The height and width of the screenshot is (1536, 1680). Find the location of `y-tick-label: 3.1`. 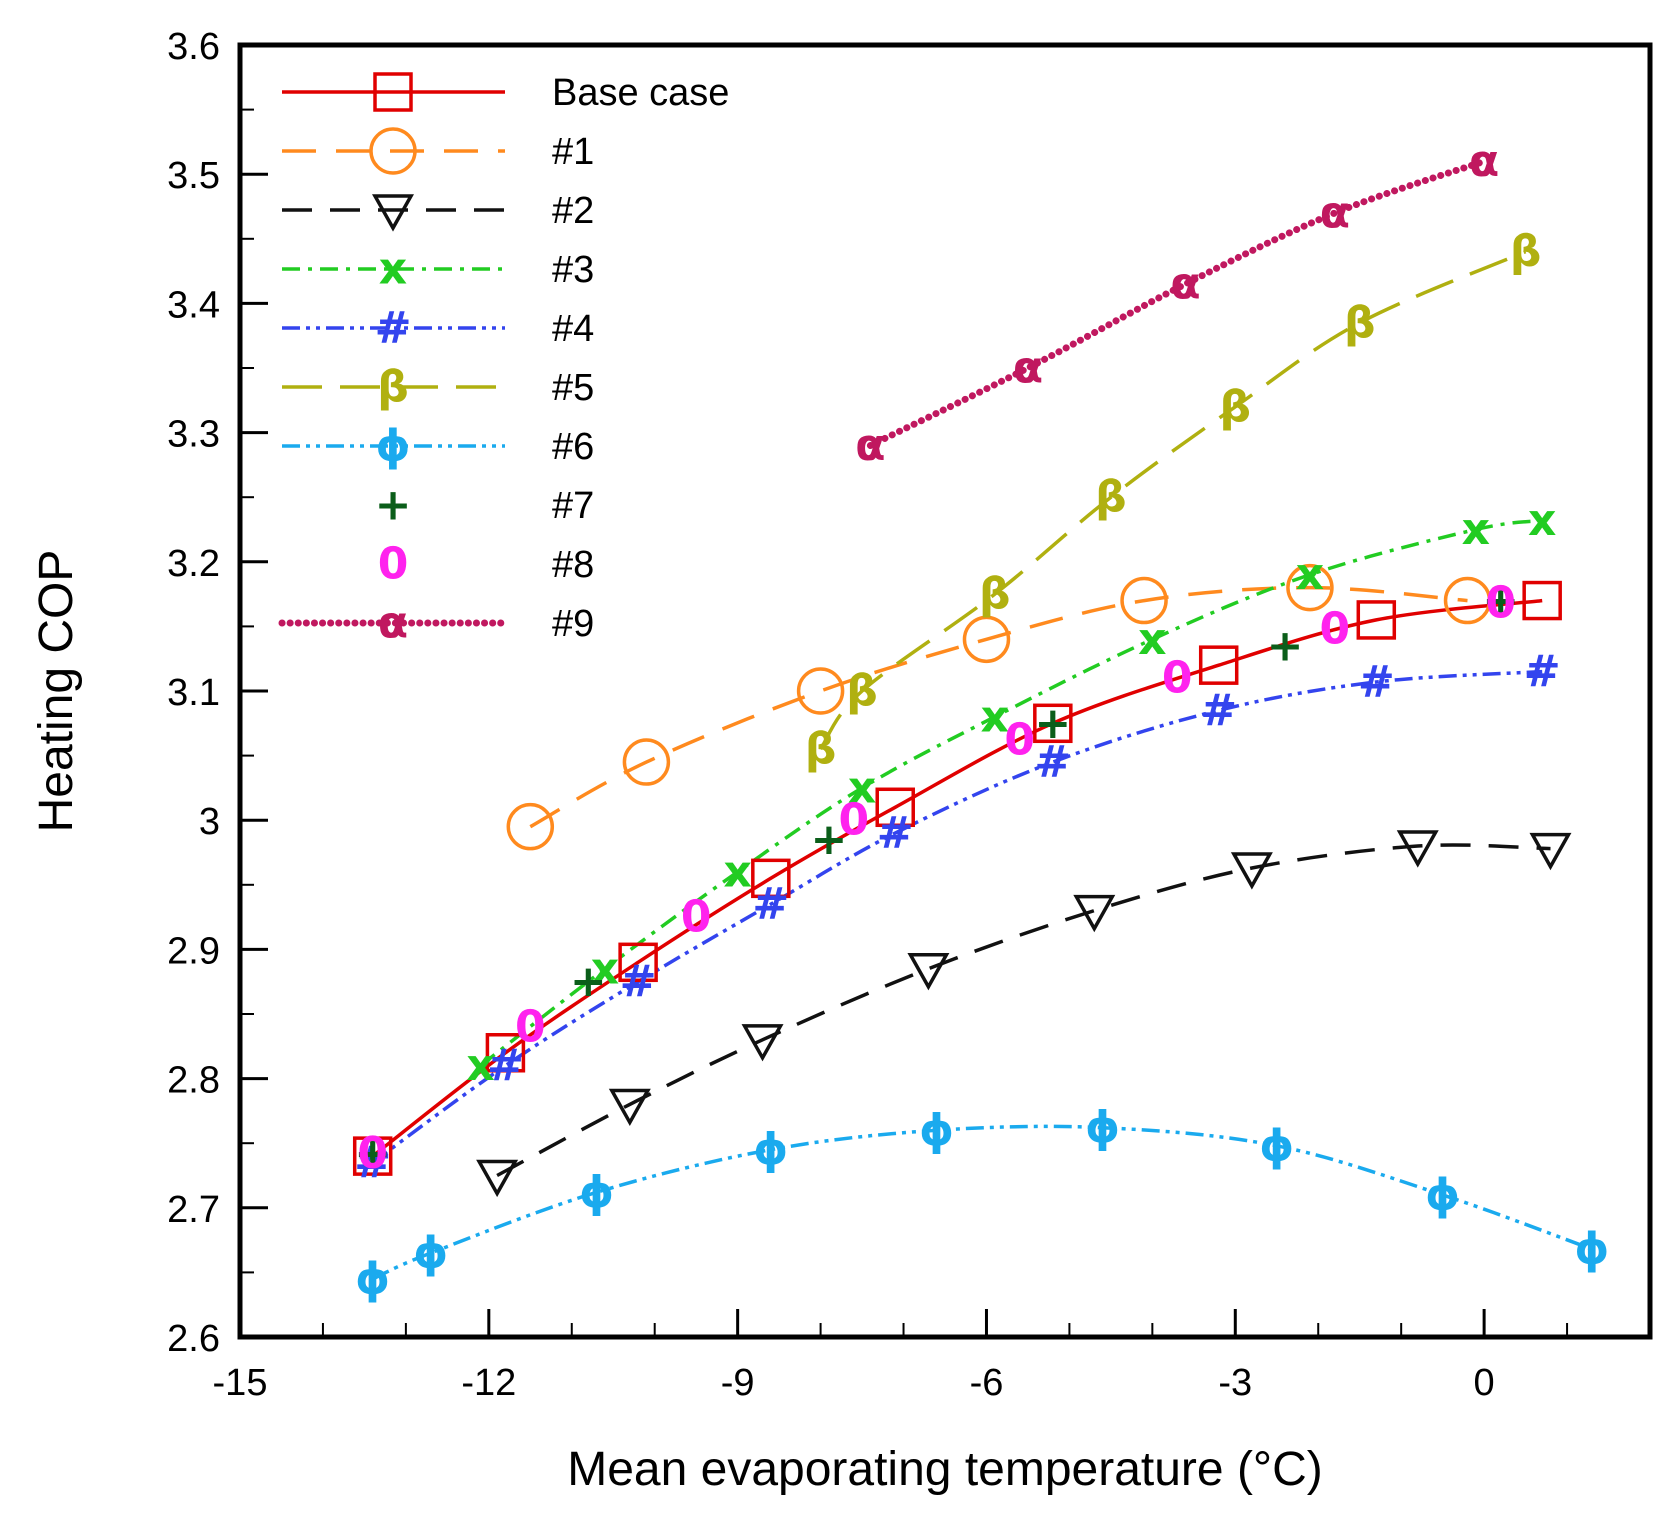

y-tick-label: 3.1 is located at coordinates (193, 693).